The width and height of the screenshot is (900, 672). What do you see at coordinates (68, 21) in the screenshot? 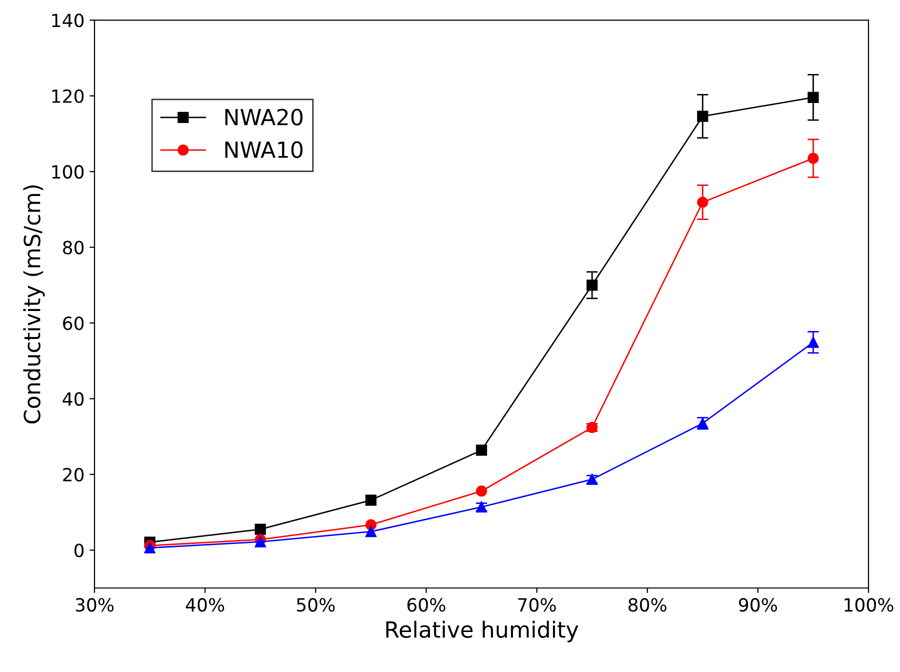
I see `y-tick-label: 140` at bounding box center [68, 21].